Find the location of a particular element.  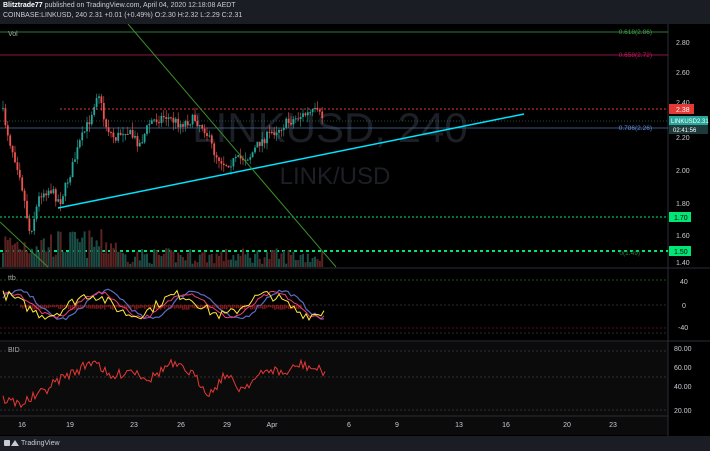

tradingview-logo: TradingView is located at coordinates (32, 443).